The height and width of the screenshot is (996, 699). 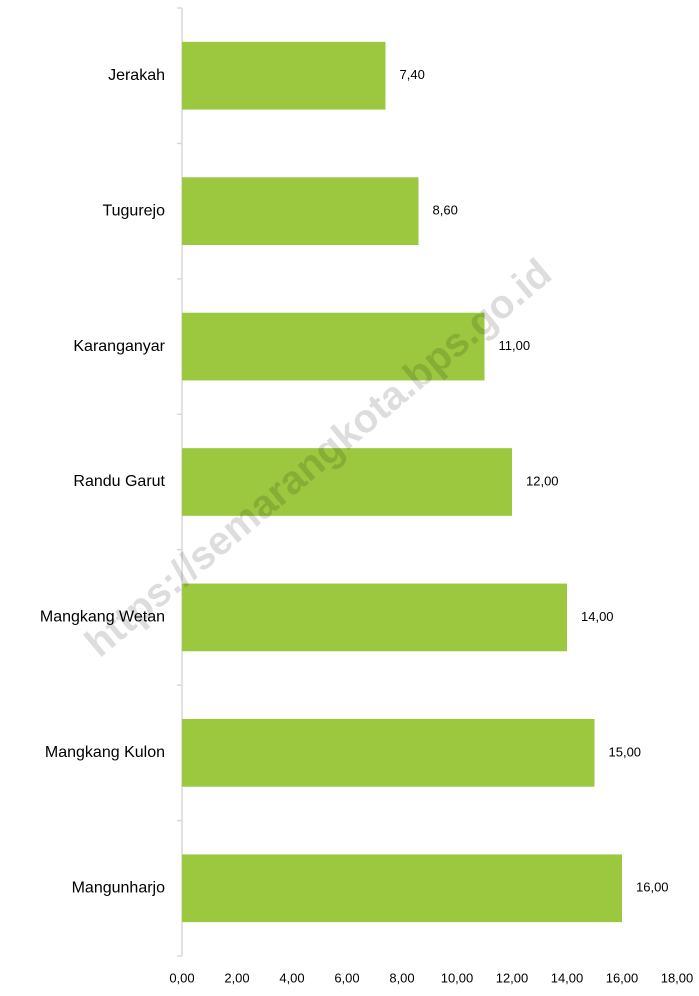 What do you see at coordinates (181, 977) in the screenshot?
I see `x-tick-label: 0,00` at bounding box center [181, 977].